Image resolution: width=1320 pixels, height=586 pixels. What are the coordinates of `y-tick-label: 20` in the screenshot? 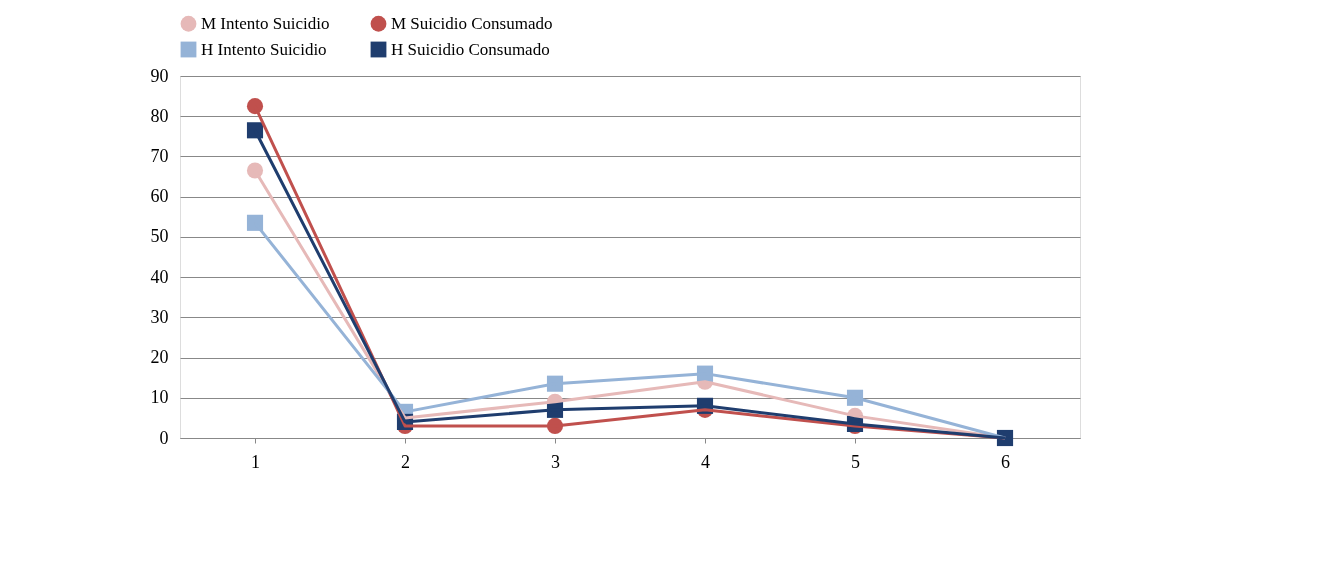 It's located at (159, 357).